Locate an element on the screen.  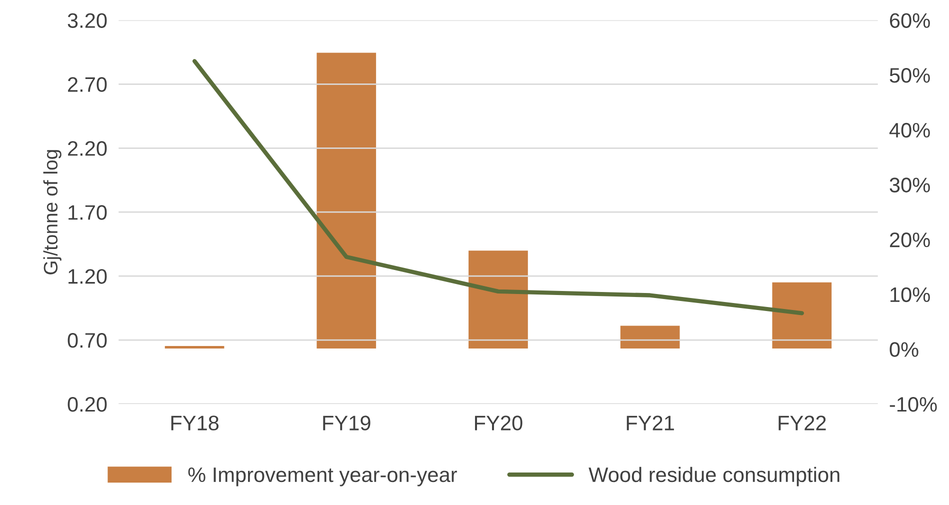
y-tick-label: 2.70 is located at coordinates (87, 84).